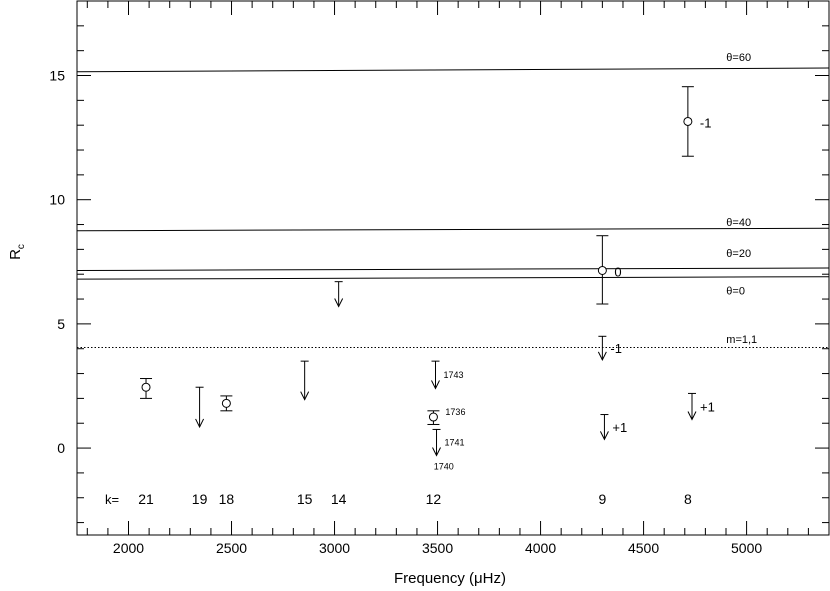  What do you see at coordinates (398, 484) in the screenshot?
I see `annotations: 1740 k= 21 19 18 15 14 12 9 8` at bounding box center [398, 484].